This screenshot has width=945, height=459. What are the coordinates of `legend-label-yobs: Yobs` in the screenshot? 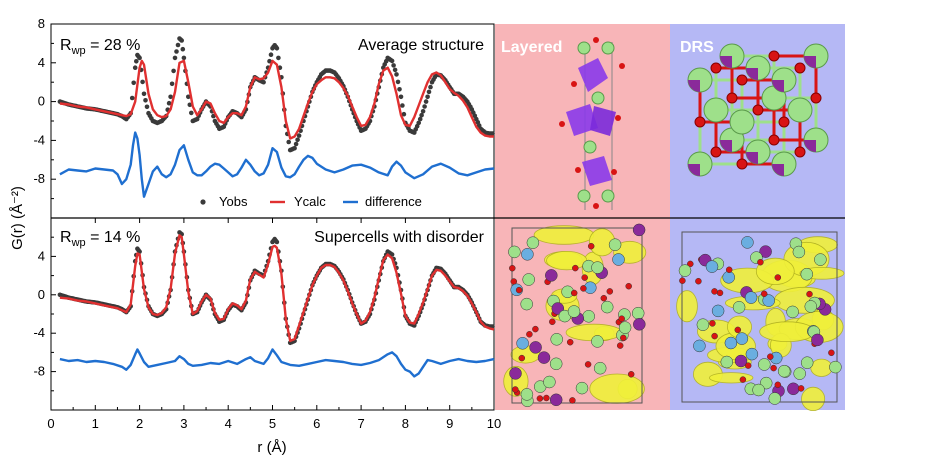 It's located at (233, 201).